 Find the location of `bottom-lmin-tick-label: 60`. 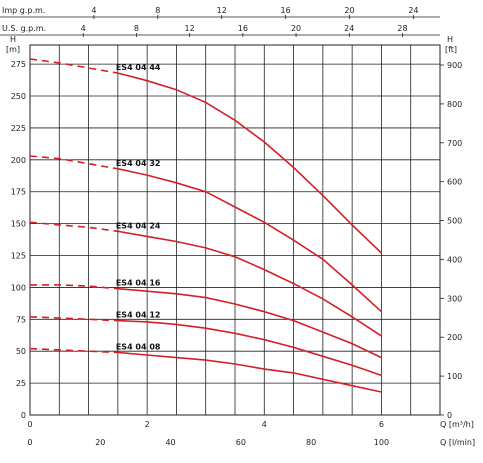

bottom-lmin-tick-label: 60 is located at coordinates (241, 442).